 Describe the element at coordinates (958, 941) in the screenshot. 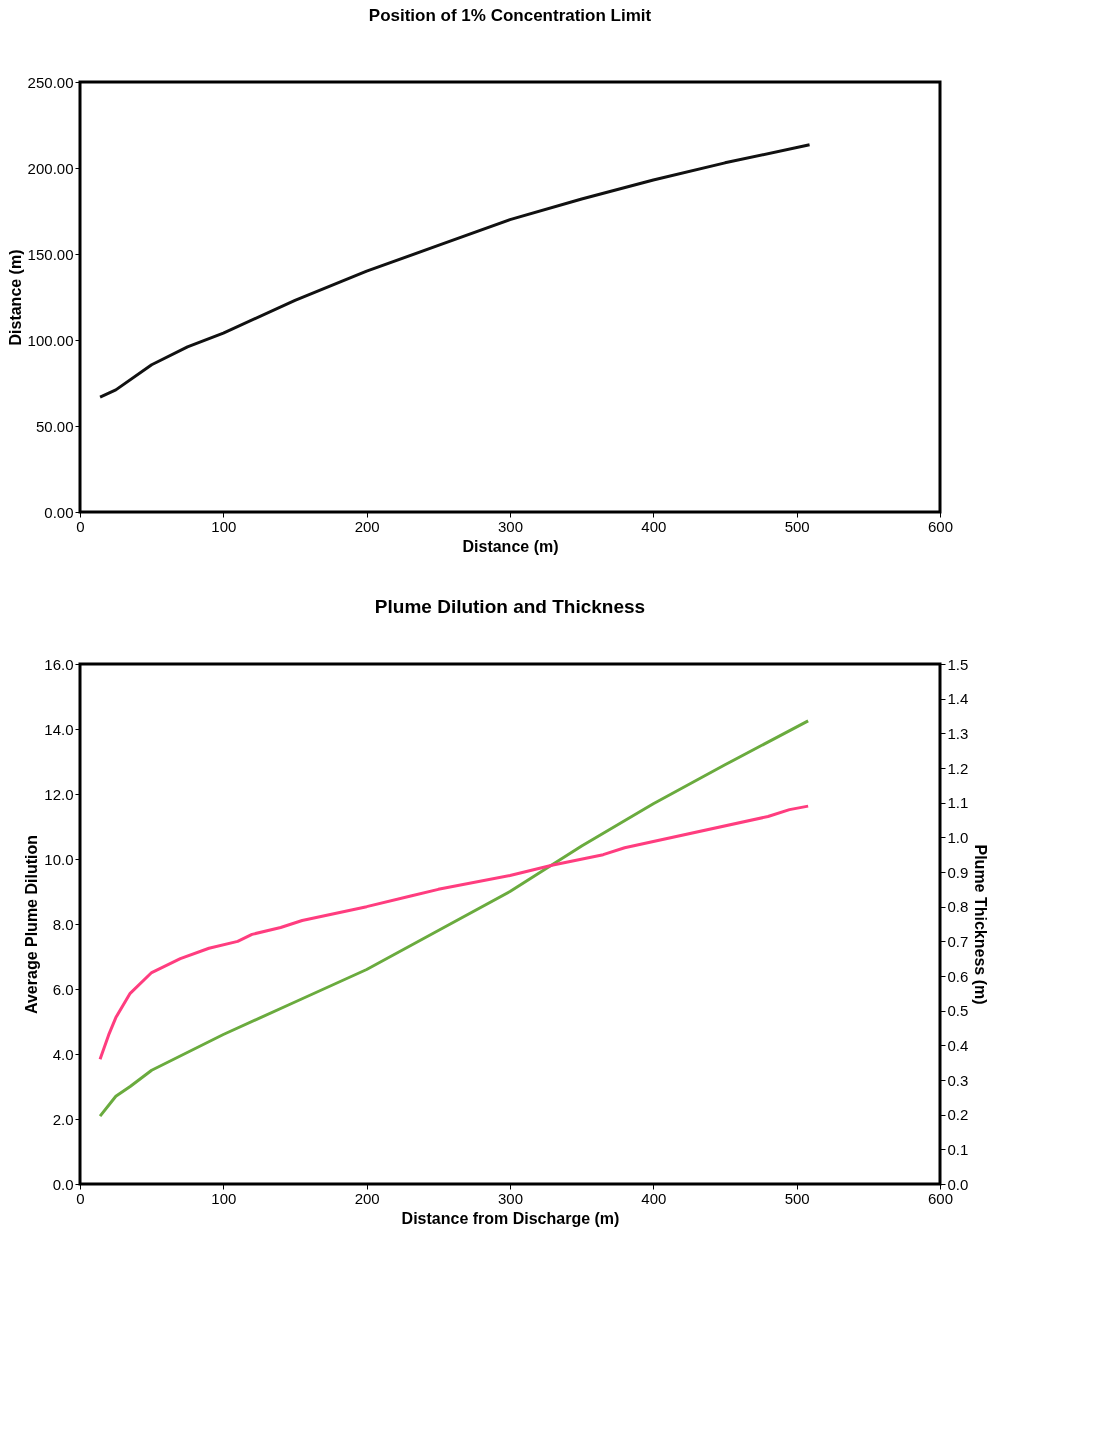

I see `y2-tick-label: 0.7` at that location.